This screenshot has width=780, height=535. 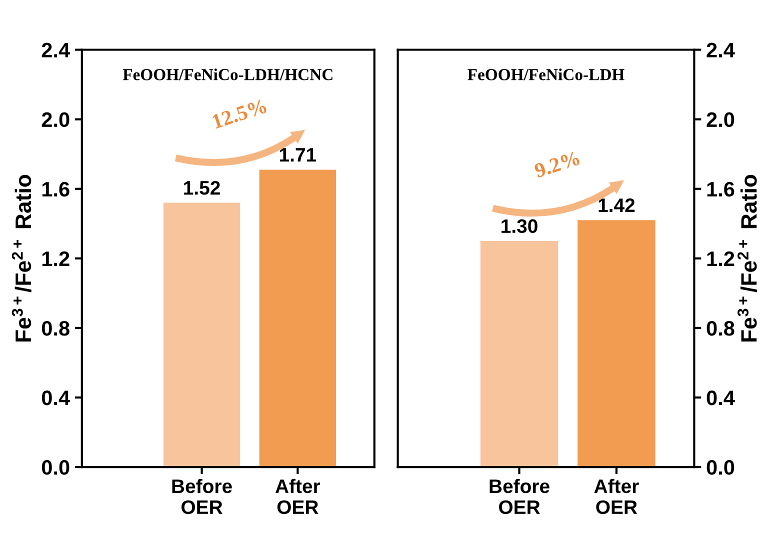 What do you see at coordinates (557, 164) in the screenshot?
I see `annotation: 9.2%` at bounding box center [557, 164].